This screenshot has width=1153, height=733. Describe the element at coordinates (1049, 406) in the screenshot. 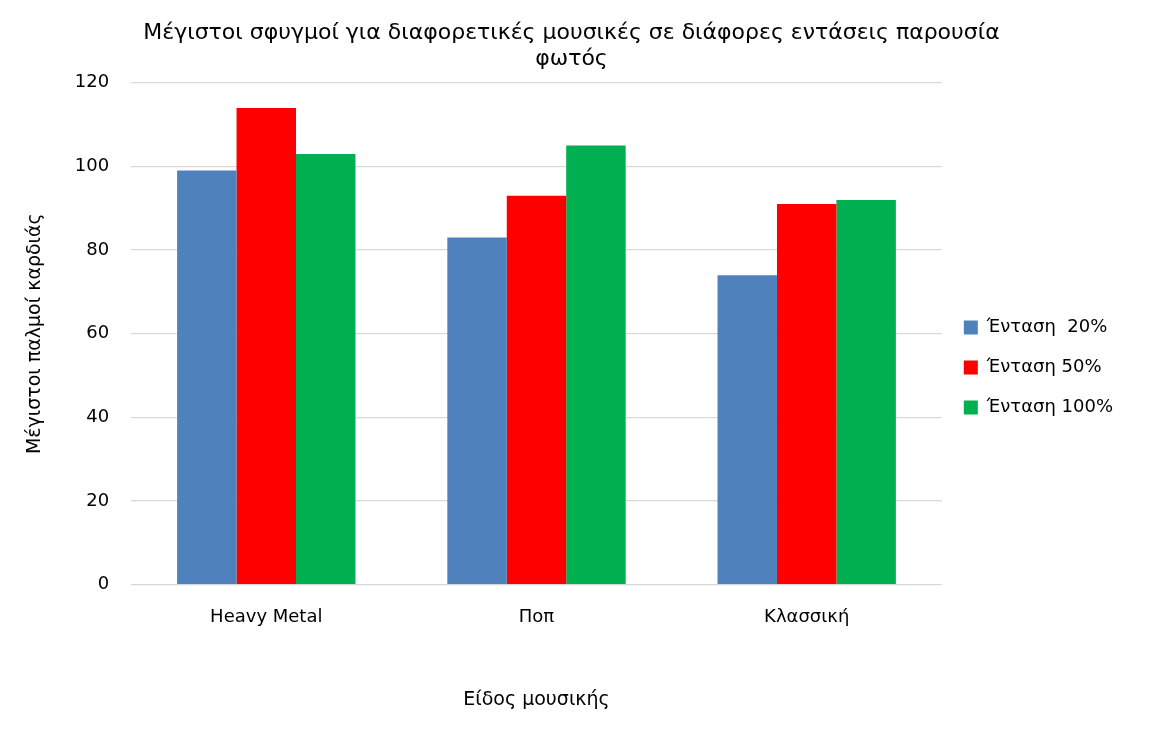

I see `legend-label: Ένταση 100%` at that location.